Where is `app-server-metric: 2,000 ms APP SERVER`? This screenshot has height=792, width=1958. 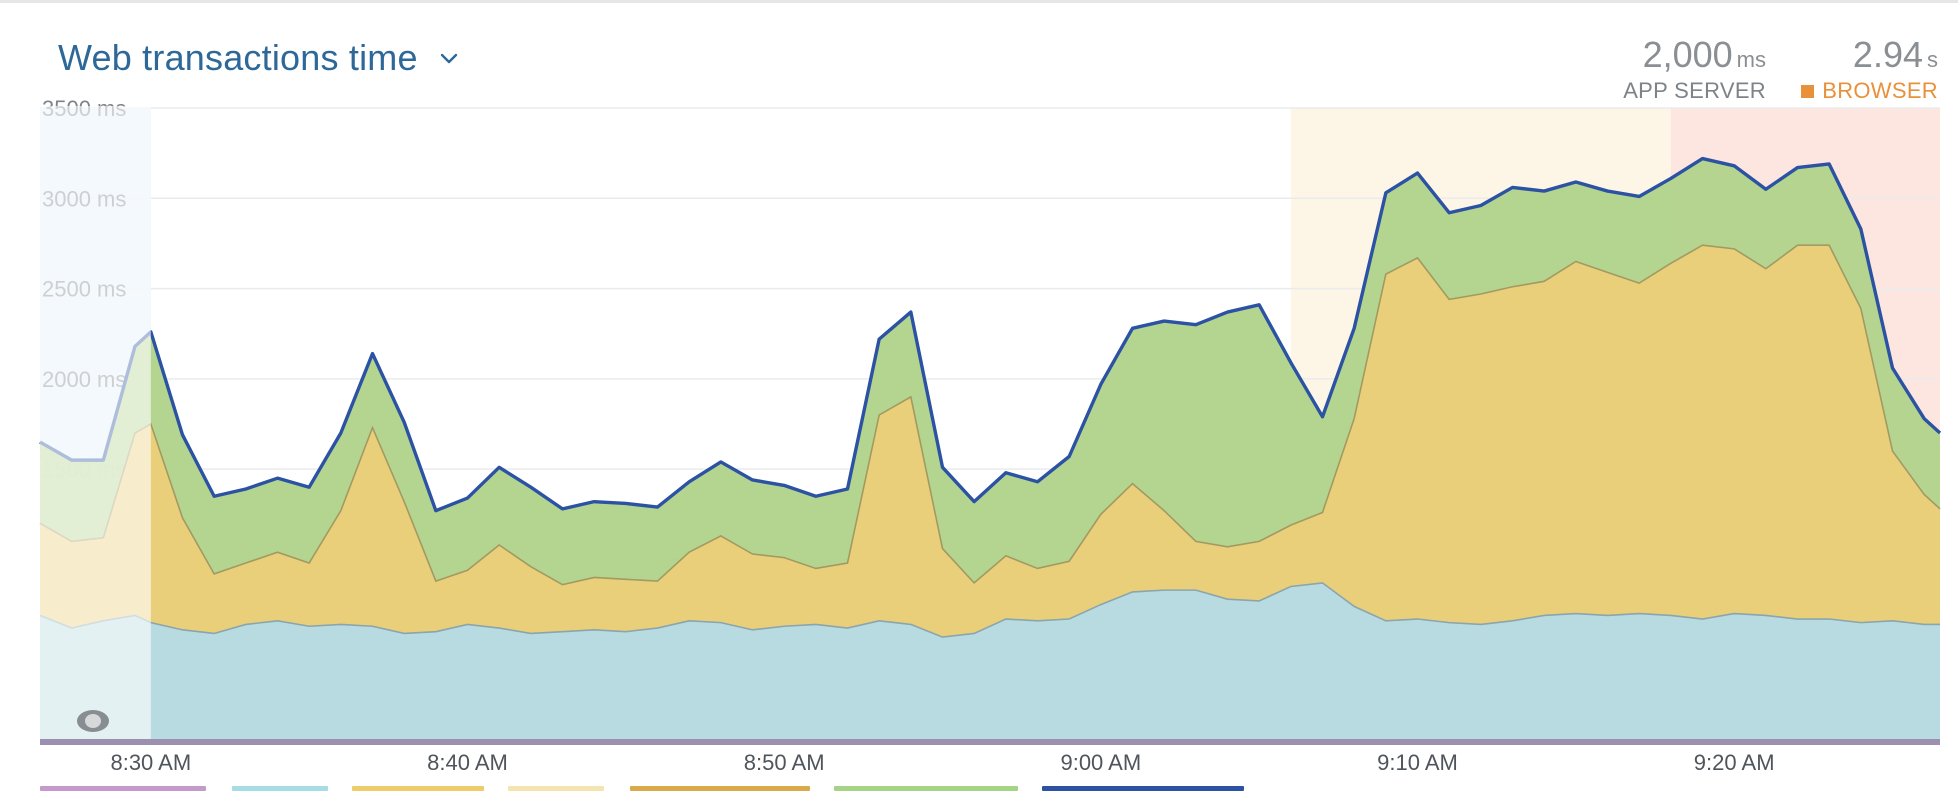
app-server-metric: 2,000 ms APP SERVER is located at coordinates (1694, 69).